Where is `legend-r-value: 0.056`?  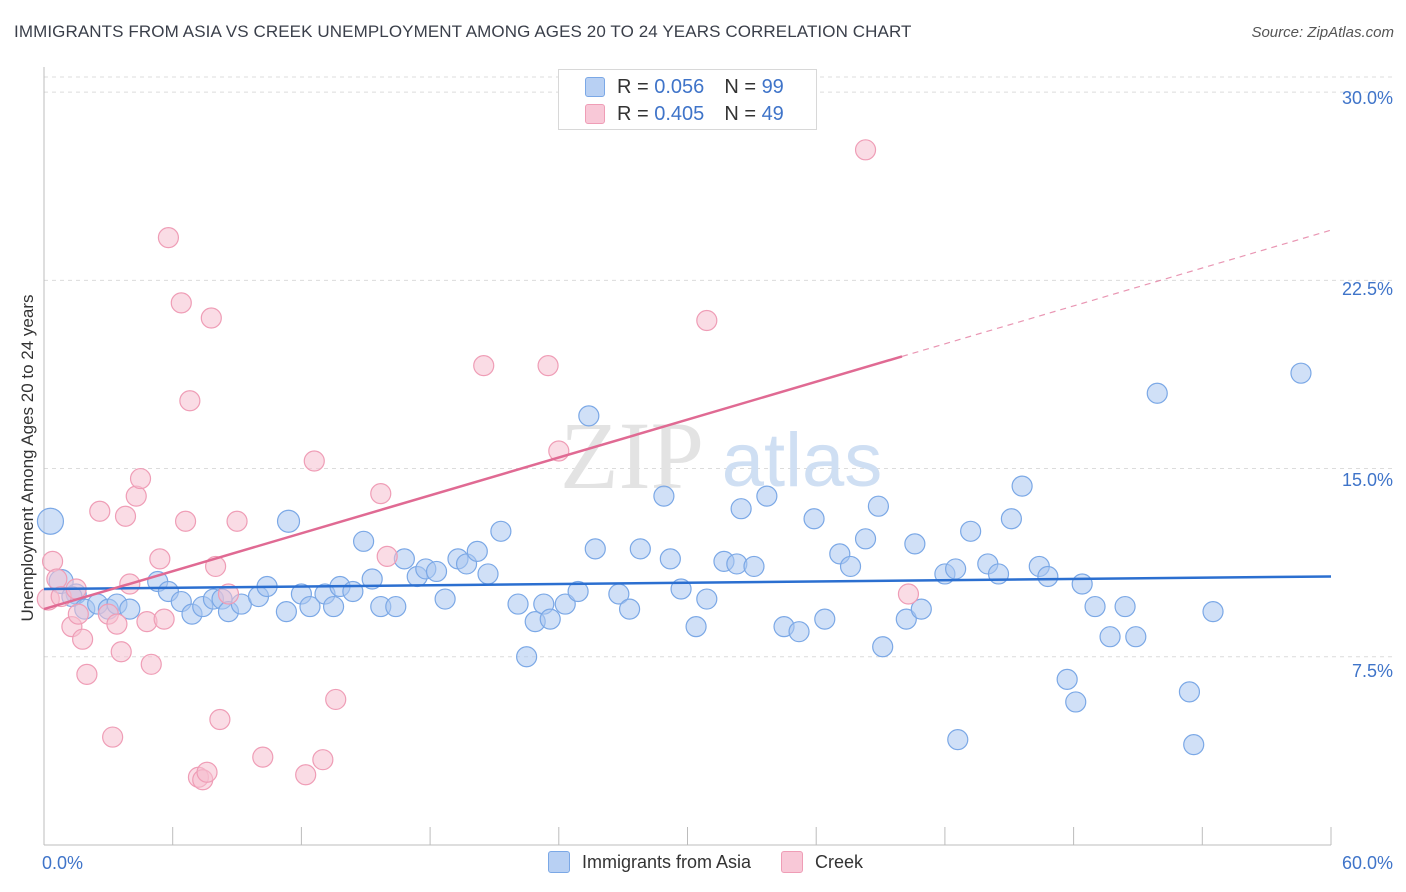
legend-r-value: 0.056 is located at coordinates (679, 86).